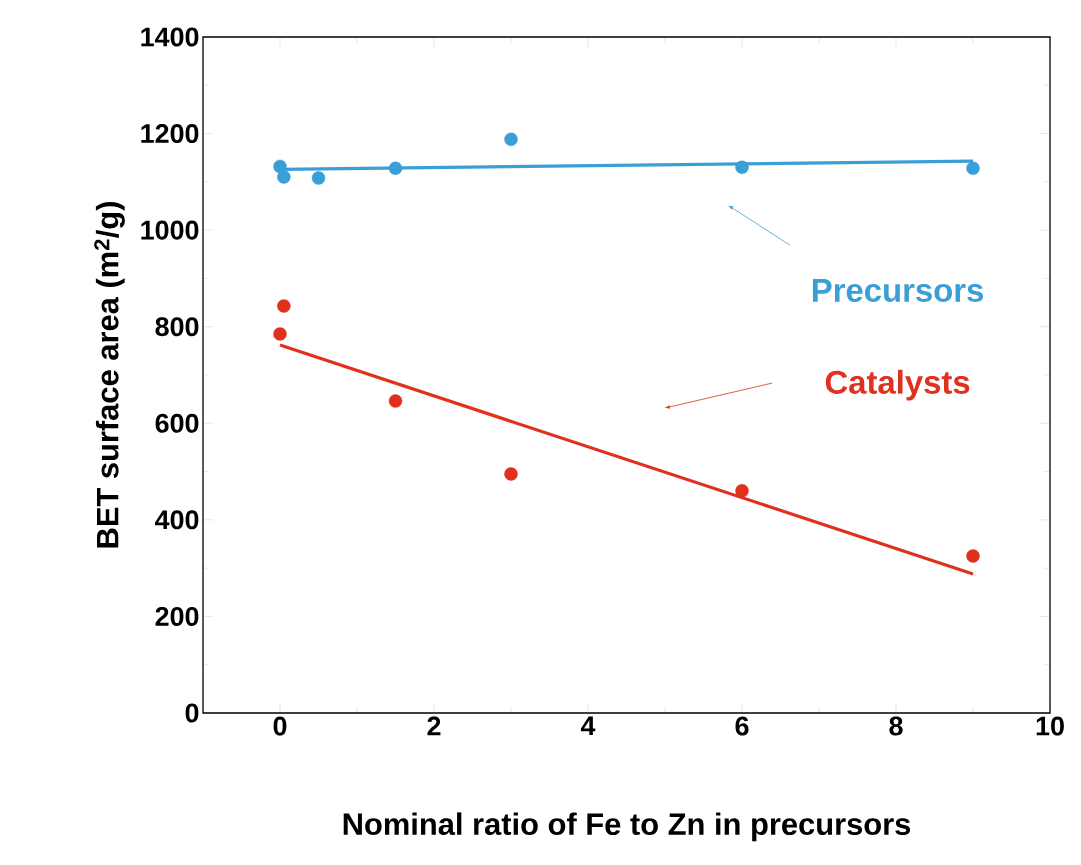 This screenshot has width=1081, height=865. I want to click on y-tick-label: 400, so click(177, 520).